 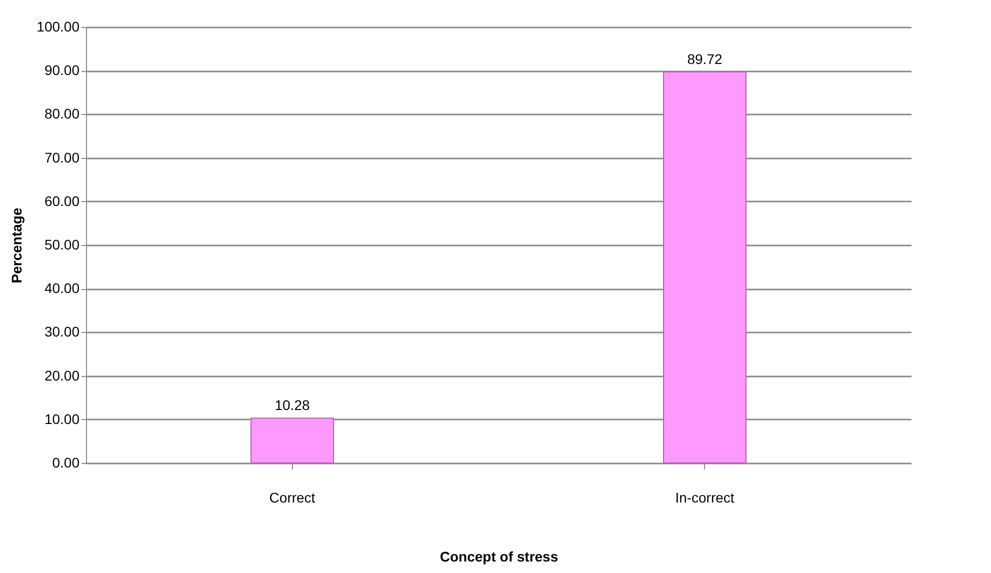 What do you see at coordinates (292, 405) in the screenshot?
I see `data-label: 10.28` at bounding box center [292, 405].